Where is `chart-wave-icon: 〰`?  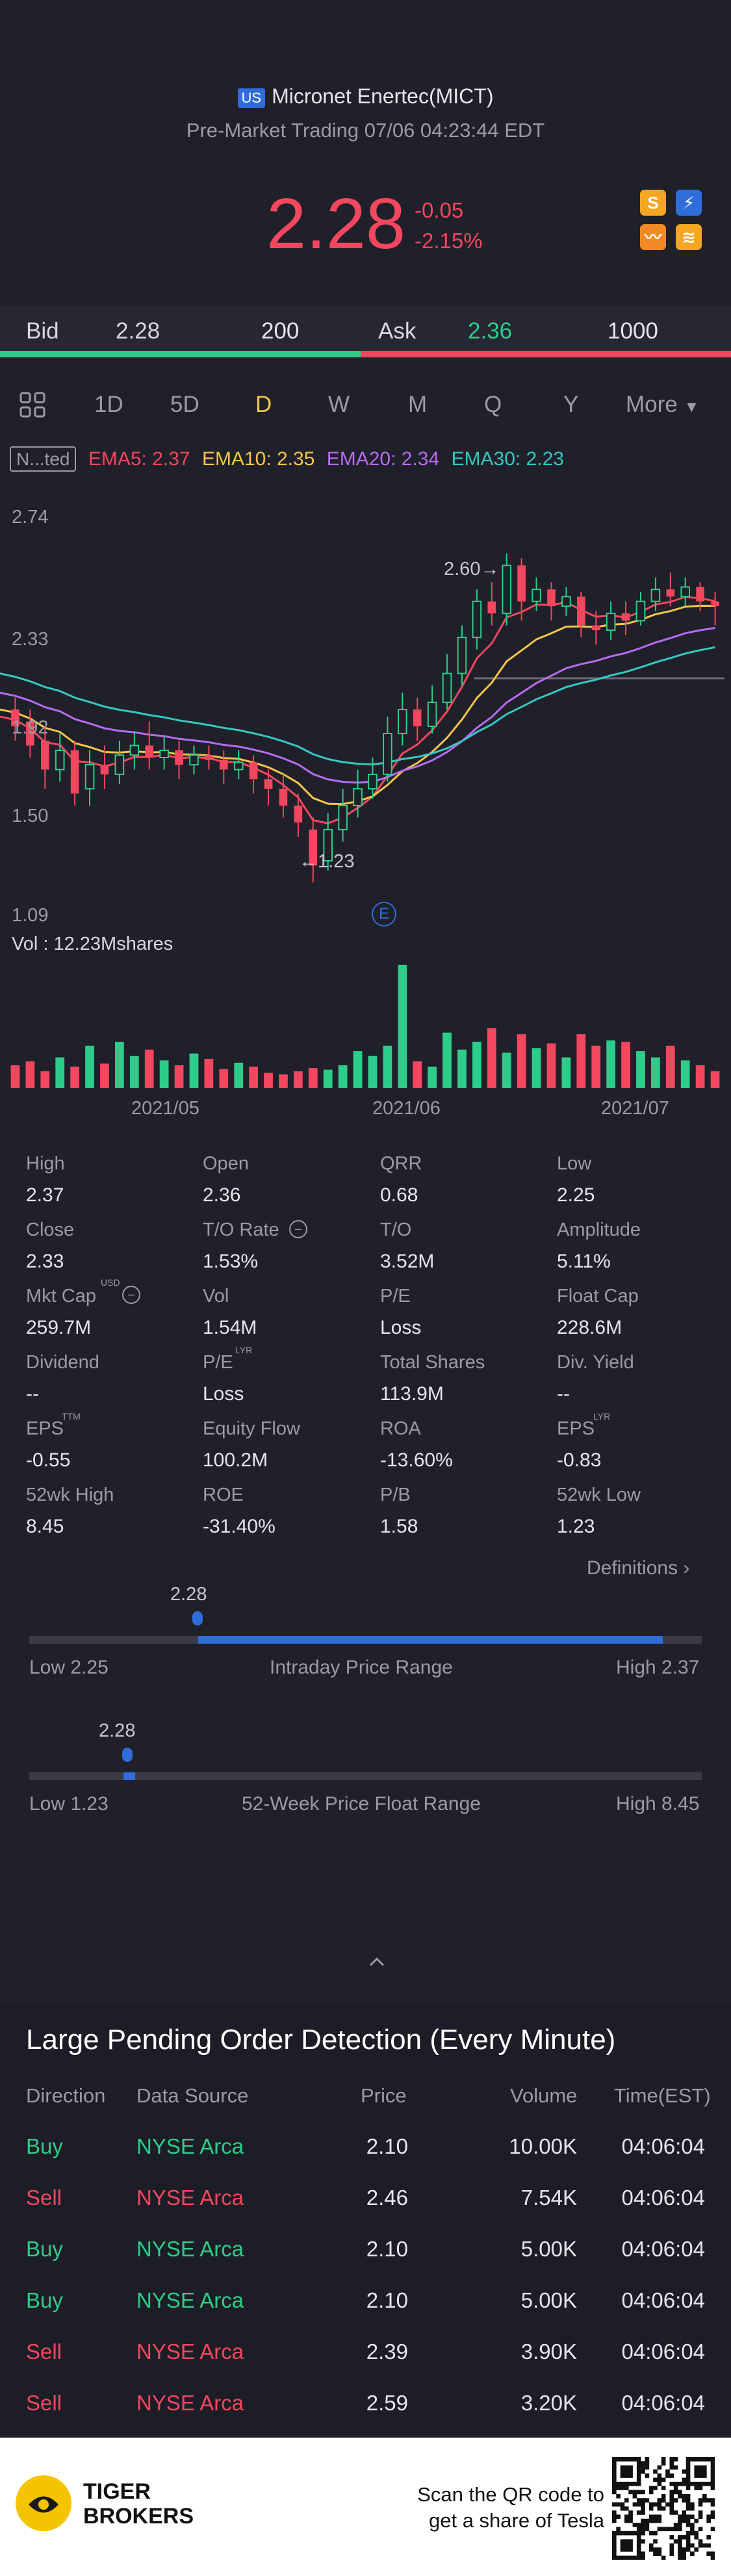
chart-wave-icon: 〰 is located at coordinates (653, 237).